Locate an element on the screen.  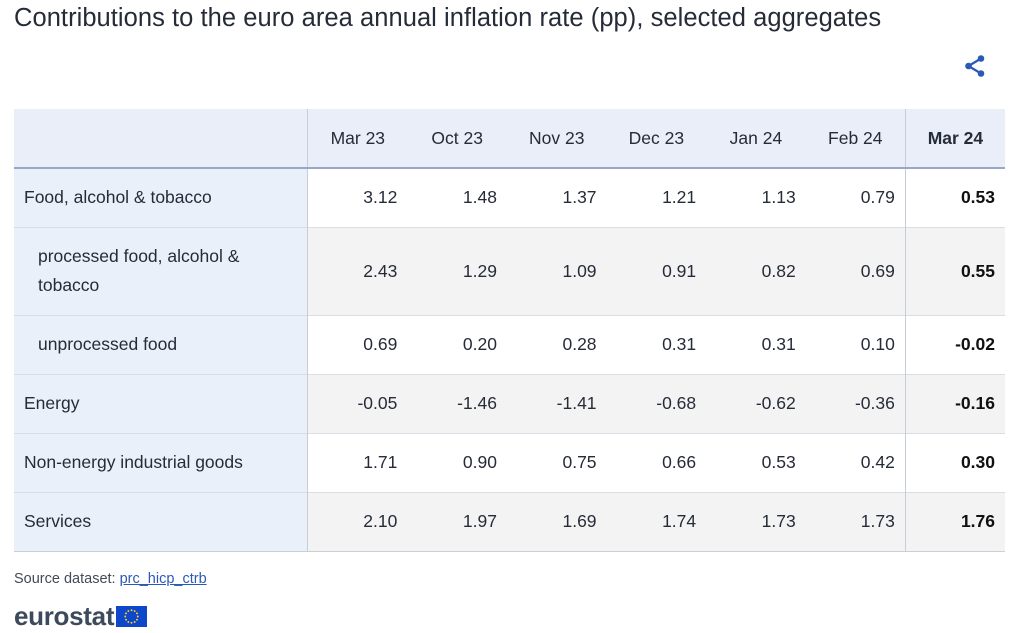
column-header: Nov 23 is located at coordinates (556, 139).